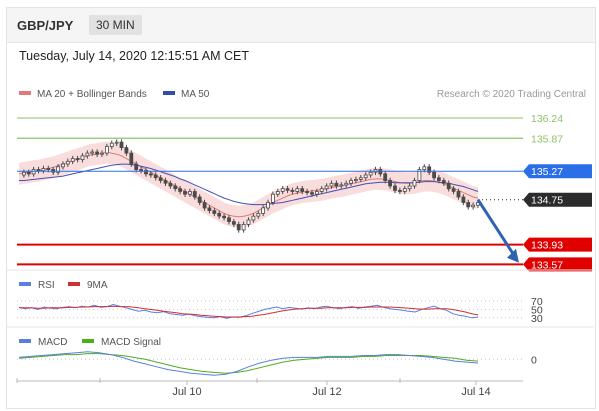  What do you see at coordinates (547, 172) in the screenshot?
I see `price-level-label: 135.27` at bounding box center [547, 172].